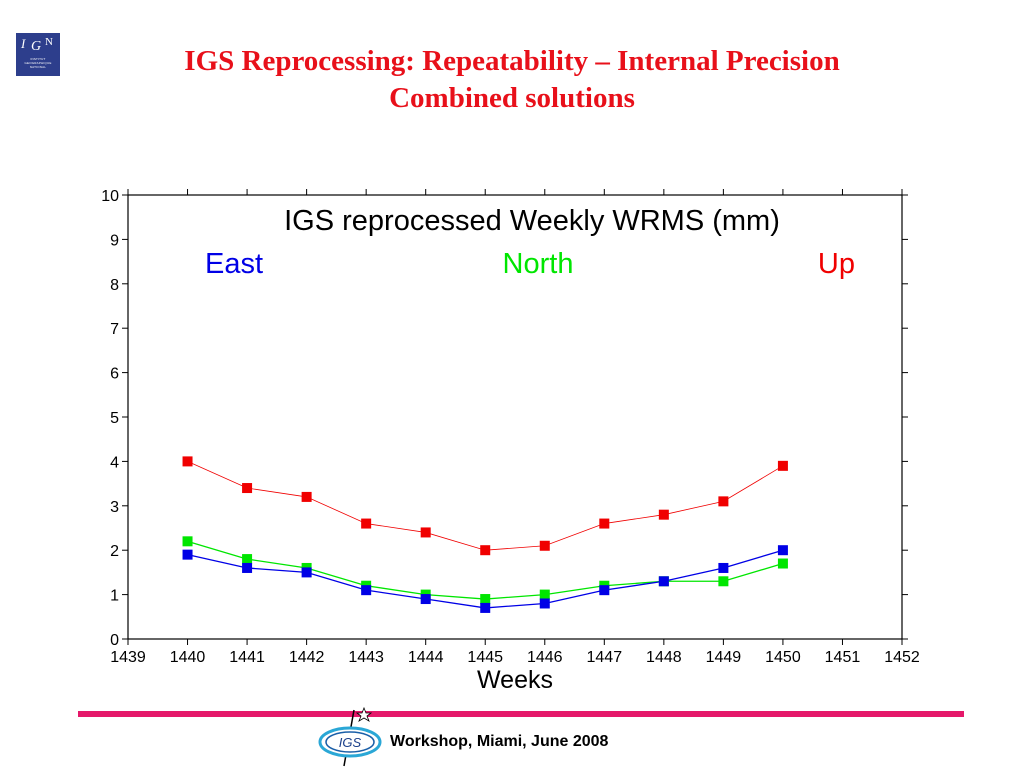 Image resolution: width=1024 pixels, height=768 pixels. I want to click on y-tick-label: 3, so click(114, 507).